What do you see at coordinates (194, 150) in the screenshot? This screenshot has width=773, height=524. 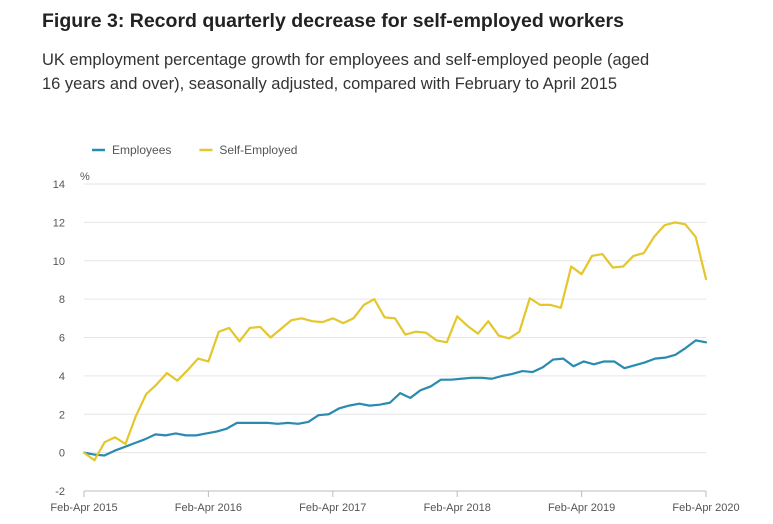 I see `legend: Employees Self-Employed` at bounding box center [194, 150].